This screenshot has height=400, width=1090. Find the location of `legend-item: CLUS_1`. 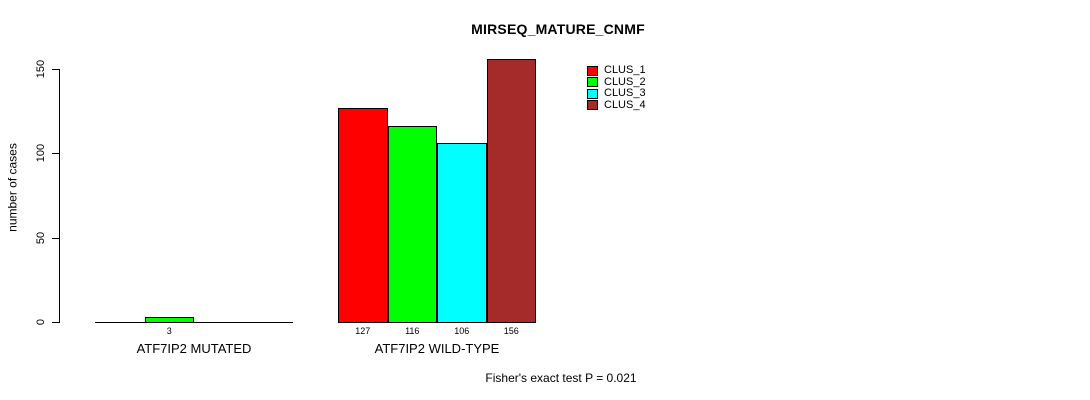

legend-item: CLUS_1 is located at coordinates (616, 71).